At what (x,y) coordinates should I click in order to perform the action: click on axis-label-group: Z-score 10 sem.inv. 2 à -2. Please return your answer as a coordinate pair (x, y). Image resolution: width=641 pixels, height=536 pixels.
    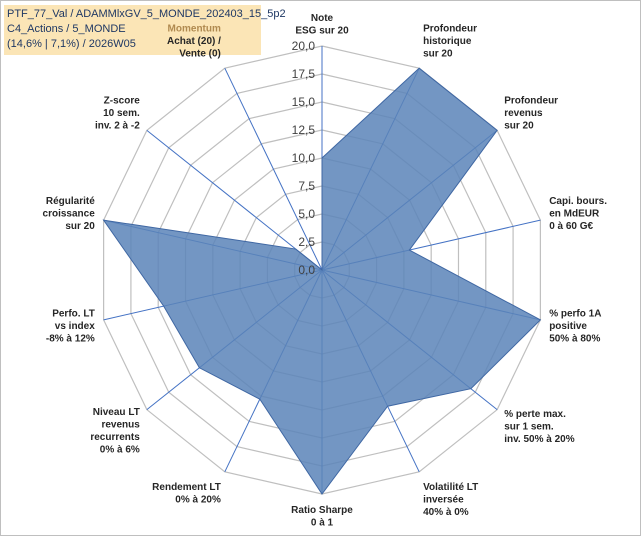
    Looking at the image, I should click on (117, 113).